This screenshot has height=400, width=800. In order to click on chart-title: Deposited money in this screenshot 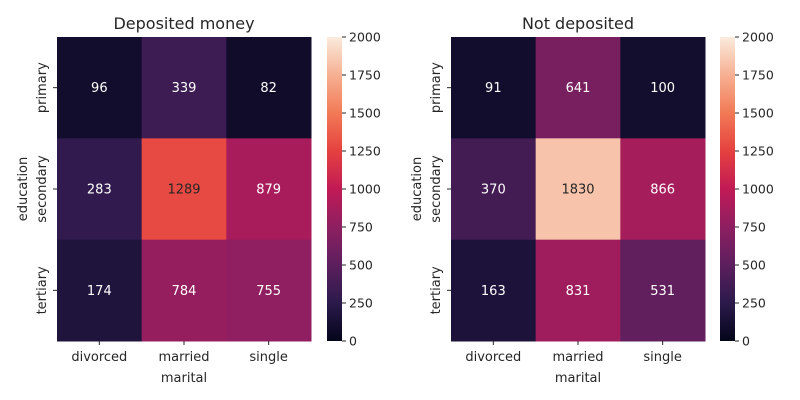, I will do `click(183, 23)`.